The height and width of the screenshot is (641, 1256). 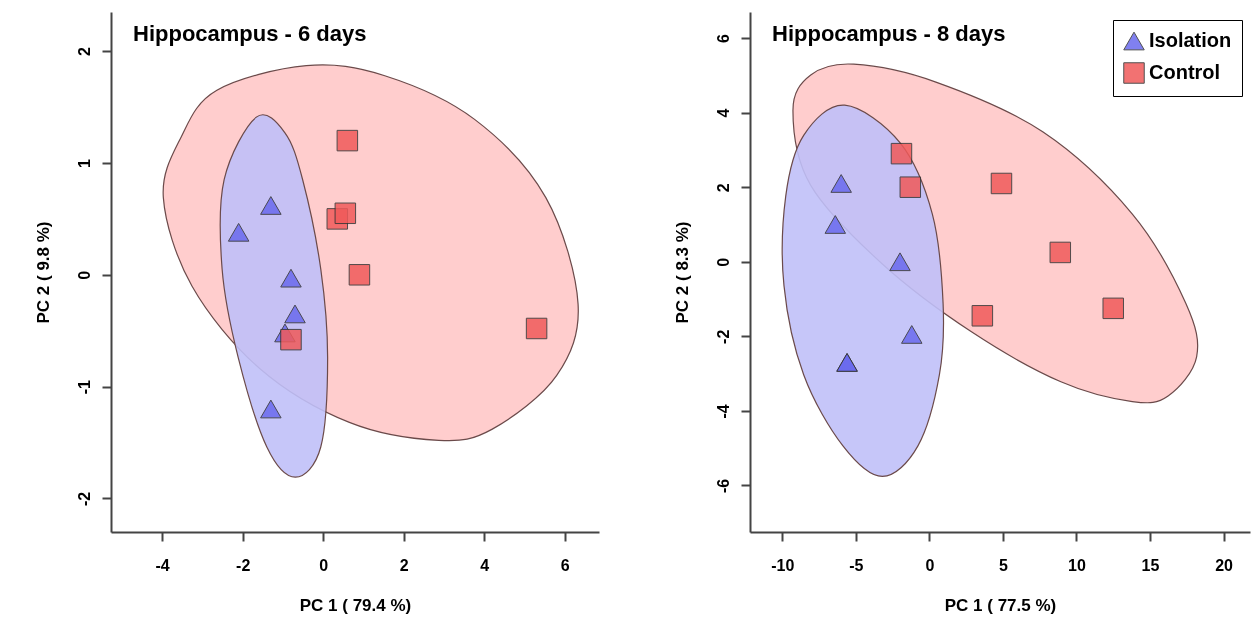 What do you see at coordinates (565, 565) in the screenshot?
I see `x-tick-label: 6` at bounding box center [565, 565].